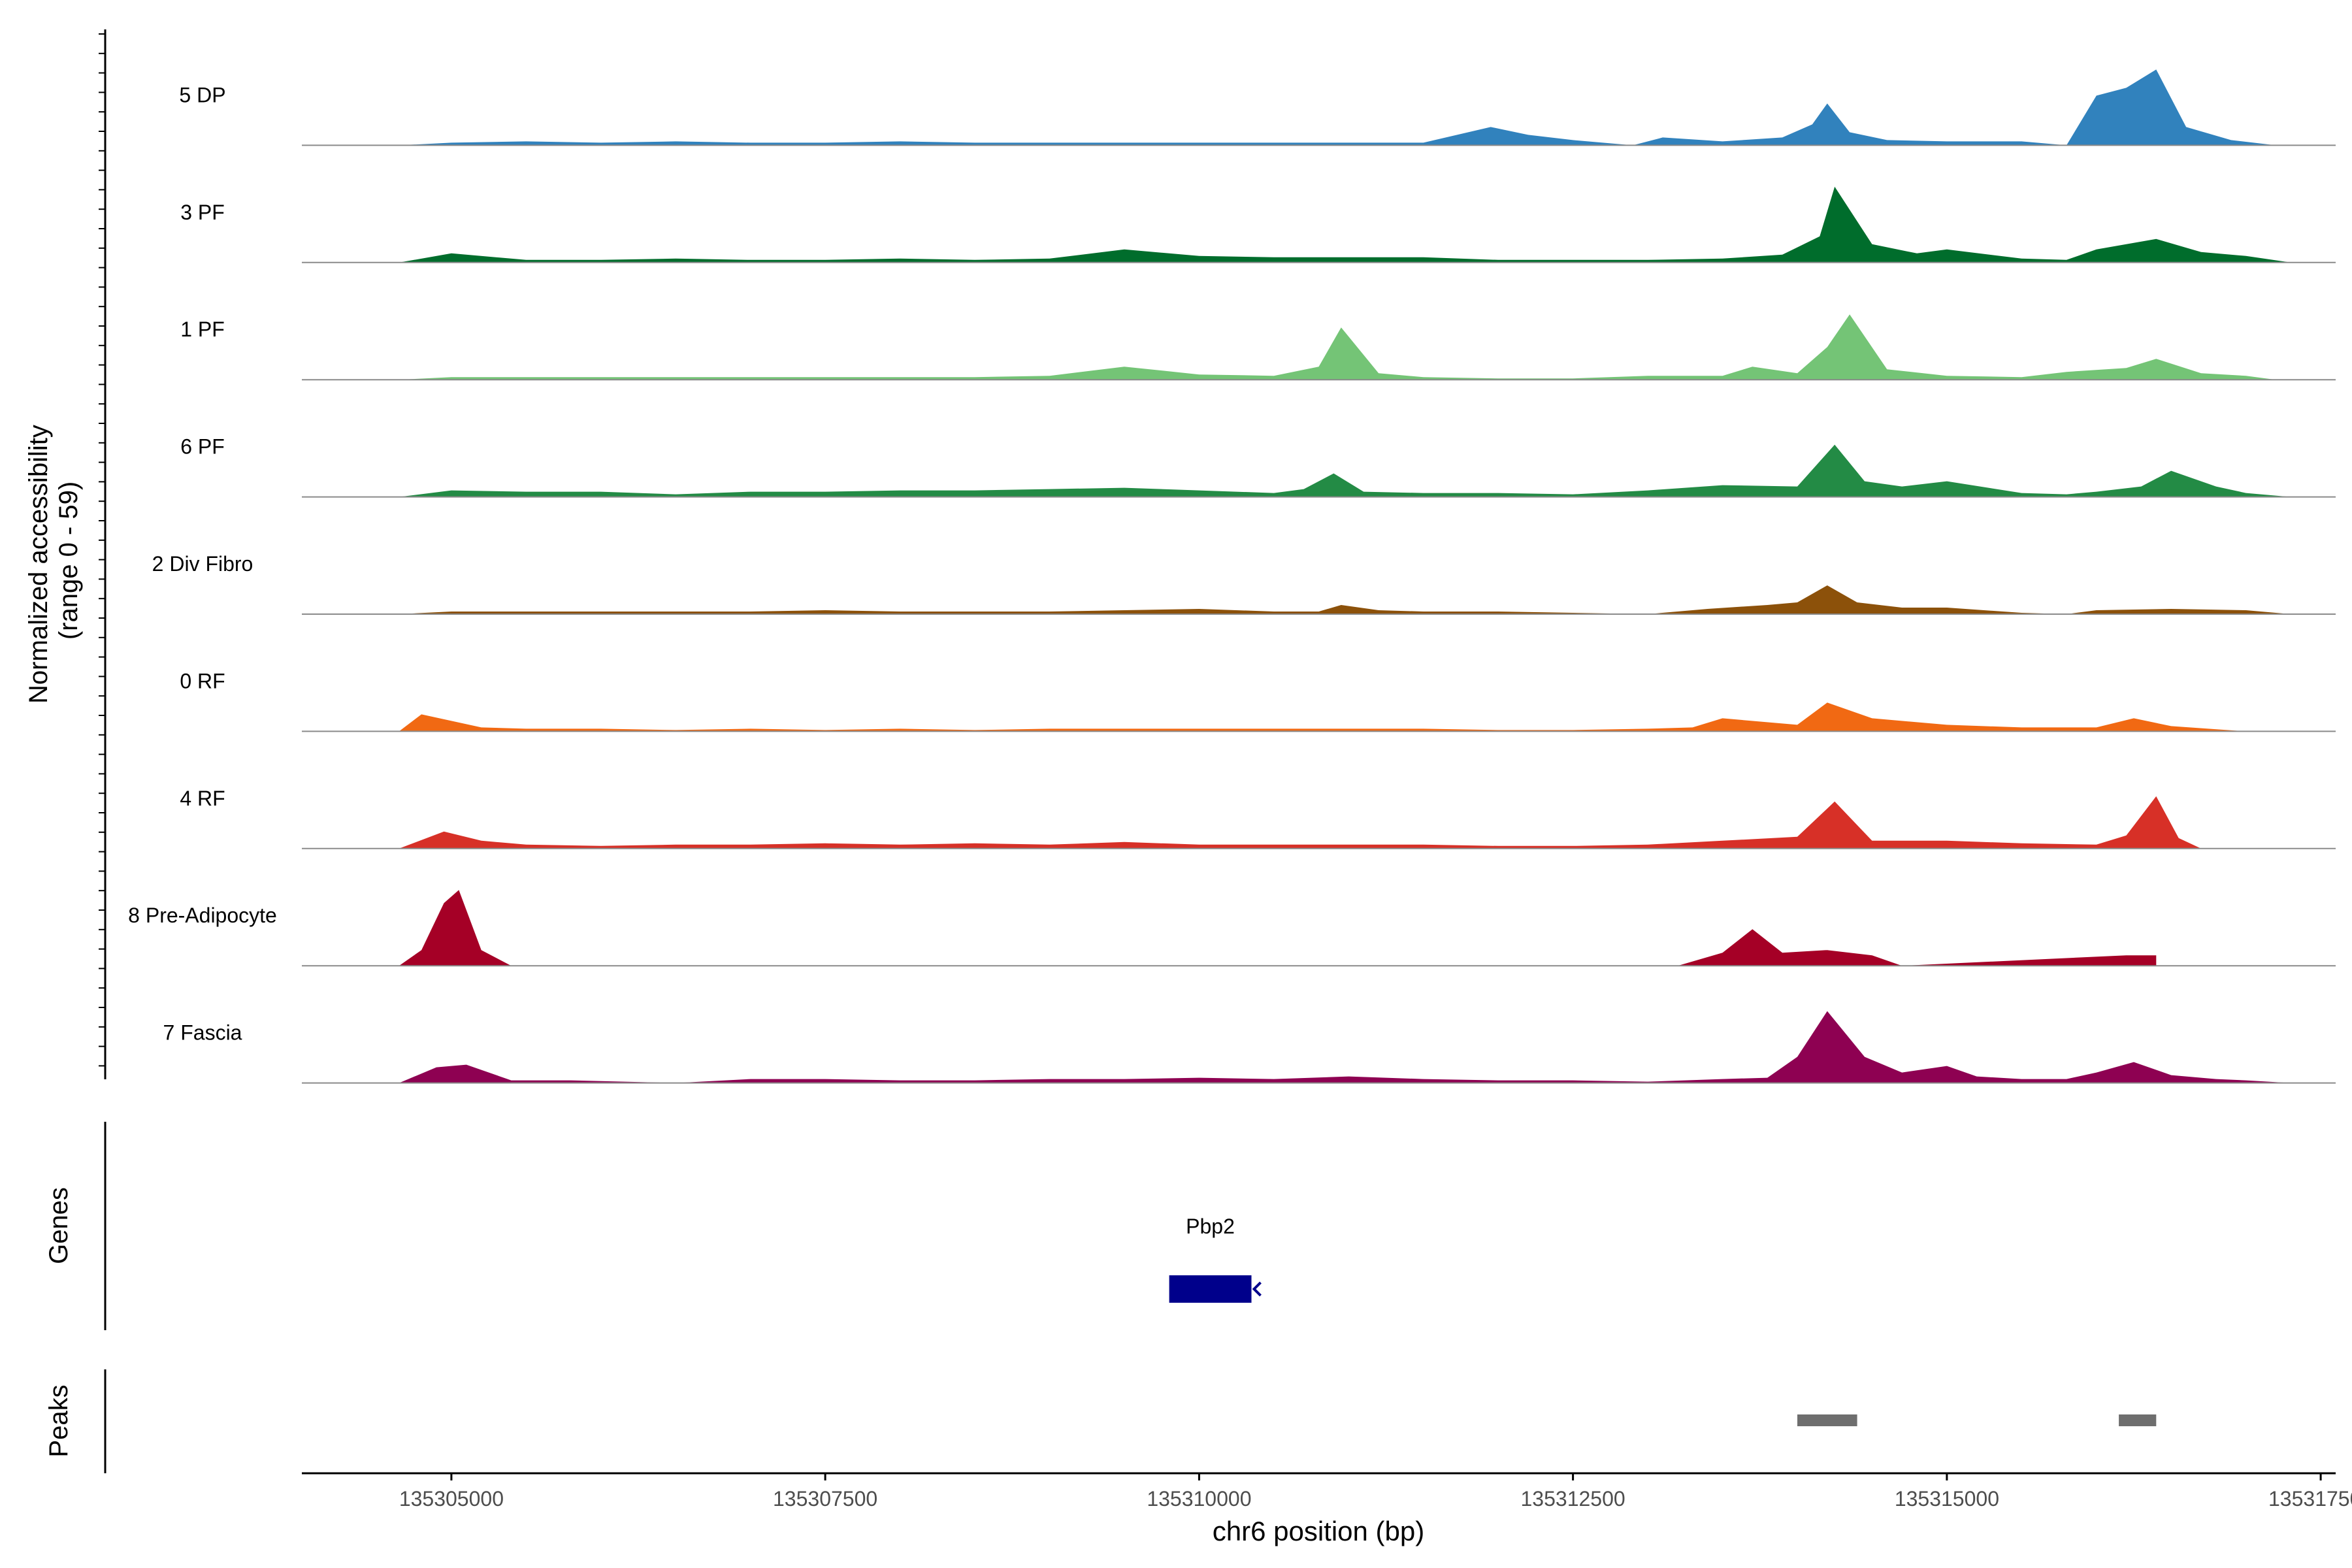 The height and width of the screenshot is (1568, 2352). I want to click on peaks-track, so click(1977, 1420).